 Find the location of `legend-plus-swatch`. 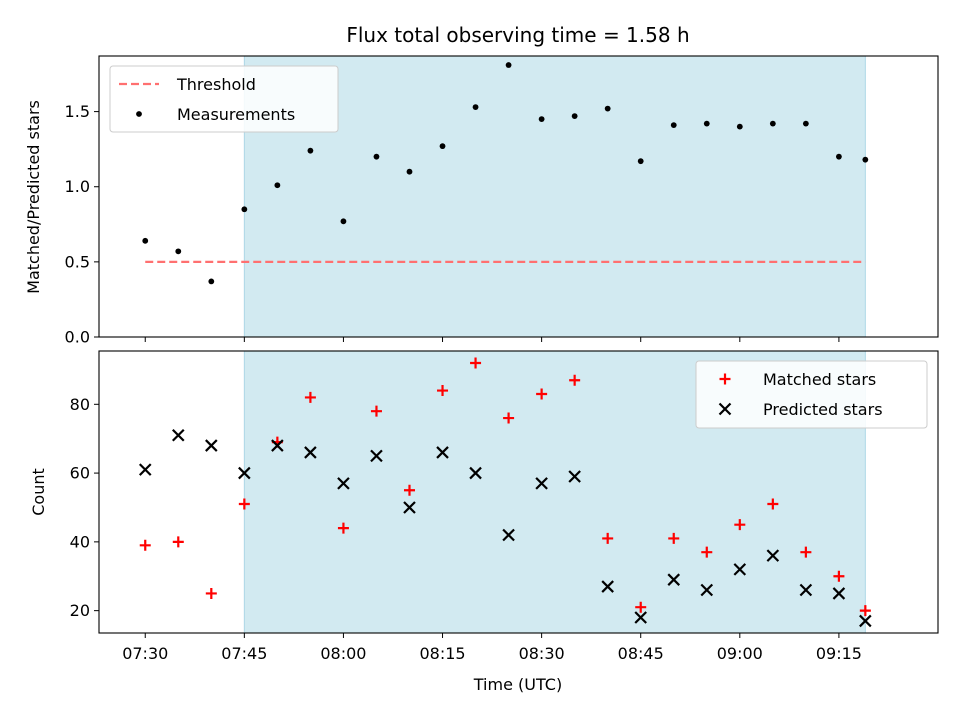

legend-plus-swatch is located at coordinates (725, 379).